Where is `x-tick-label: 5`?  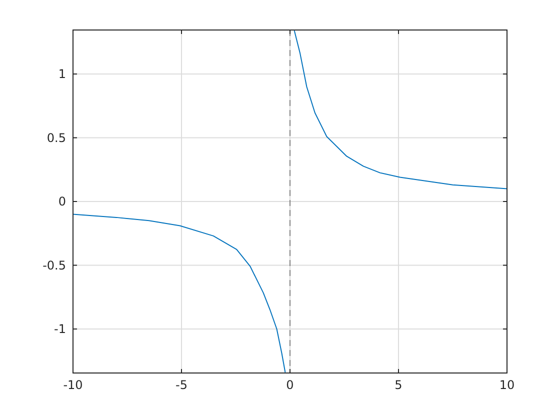 x-tick-label: 5 is located at coordinates (398, 385).